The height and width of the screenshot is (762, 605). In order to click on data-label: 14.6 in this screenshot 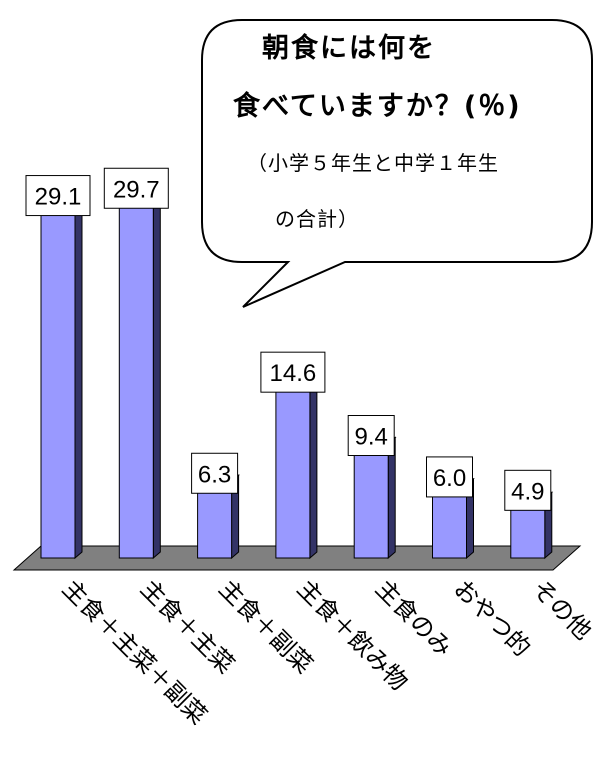, I will do `click(293, 372)`.